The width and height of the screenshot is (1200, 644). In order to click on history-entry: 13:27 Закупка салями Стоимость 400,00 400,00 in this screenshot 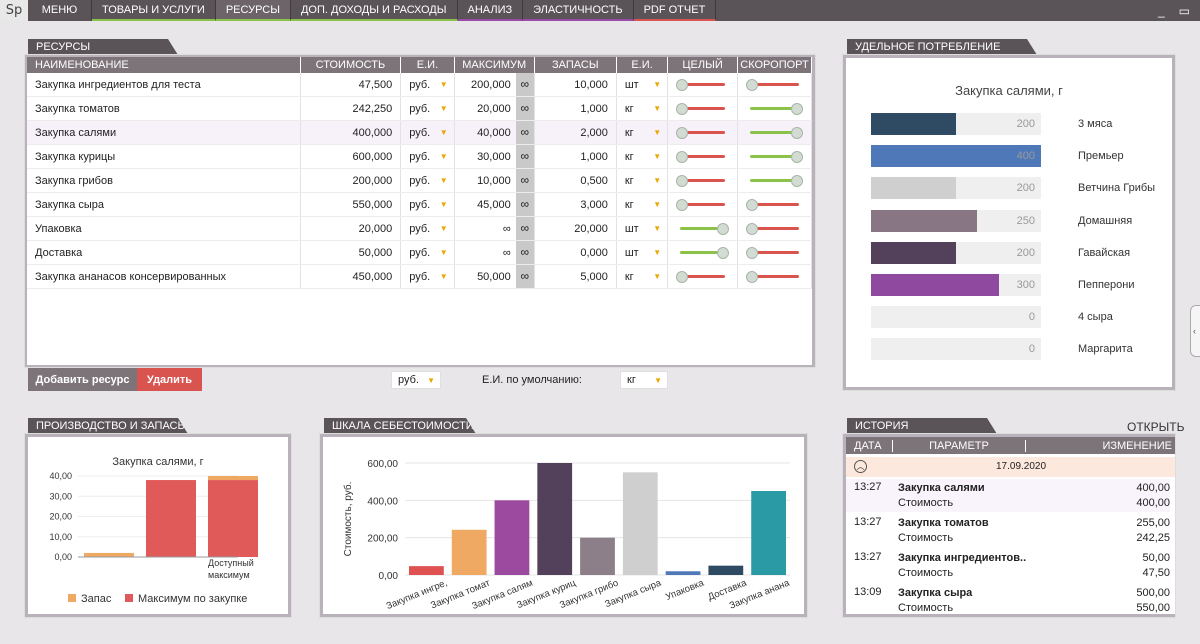, I will do `click(1008, 495)`.